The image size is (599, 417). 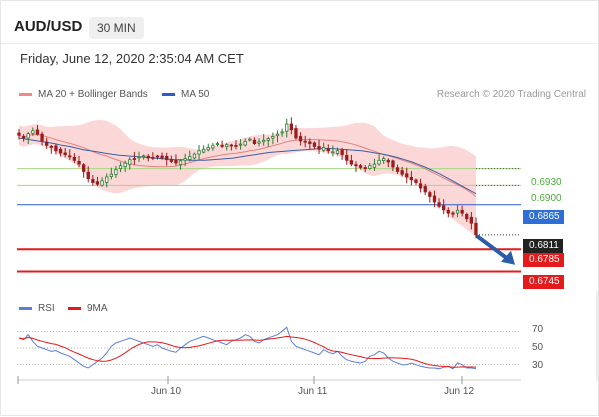 What do you see at coordinates (538, 329) in the screenshot?
I see `rsi-tick-70: 70` at bounding box center [538, 329].